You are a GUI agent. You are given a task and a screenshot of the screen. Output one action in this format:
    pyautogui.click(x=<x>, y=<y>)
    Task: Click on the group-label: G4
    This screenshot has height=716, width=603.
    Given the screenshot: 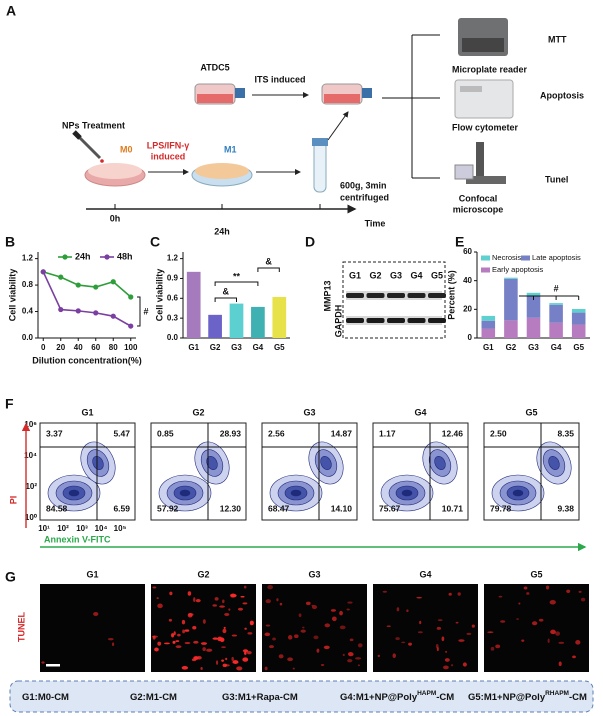 What is the action you would take?
    pyautogui.click(x=425, y=574)
    